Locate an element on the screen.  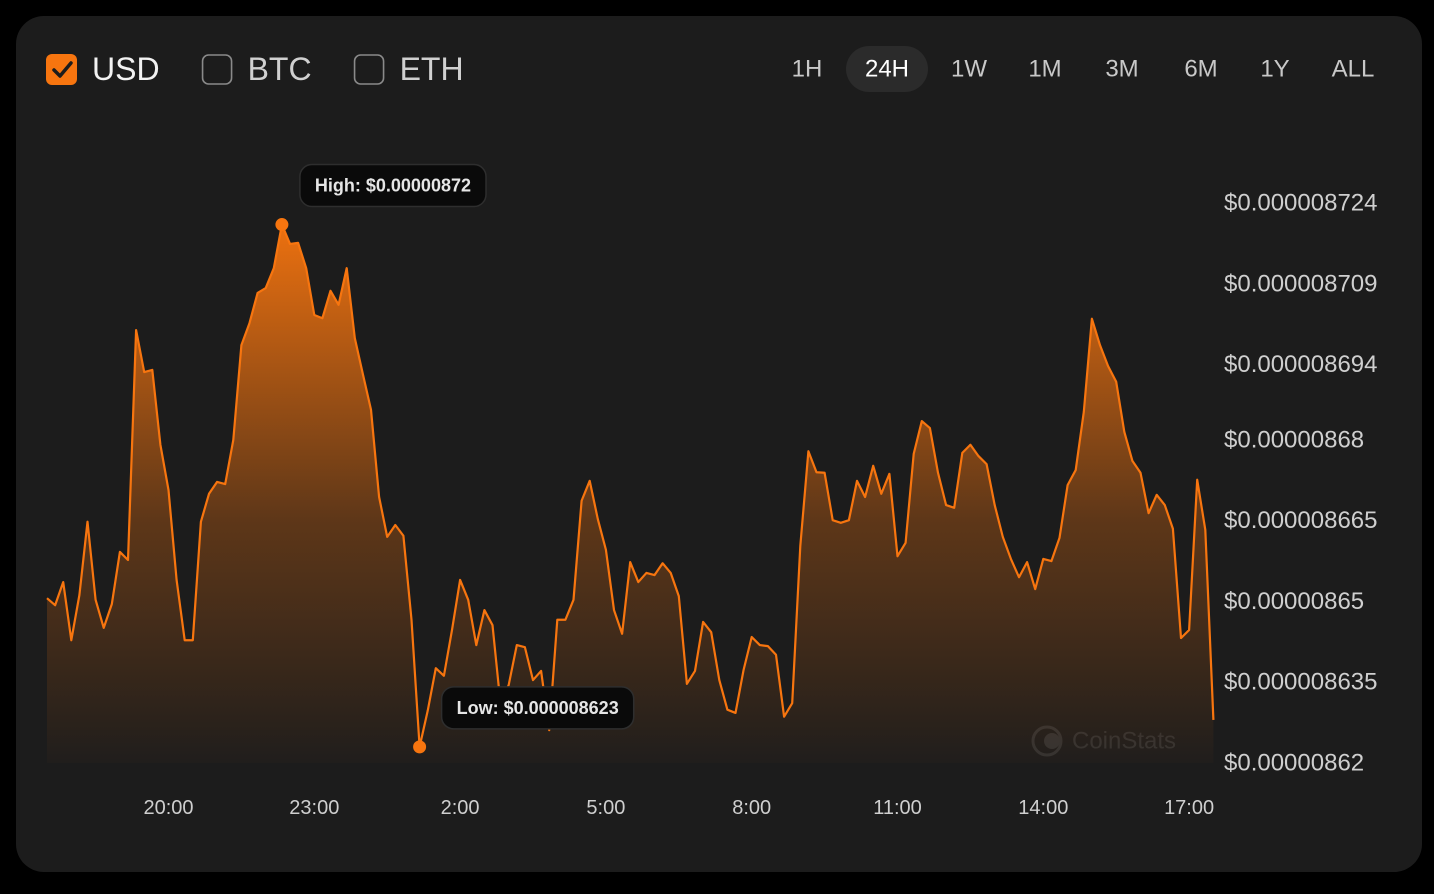
range-button: 24H is located at coordinates (887, 69).